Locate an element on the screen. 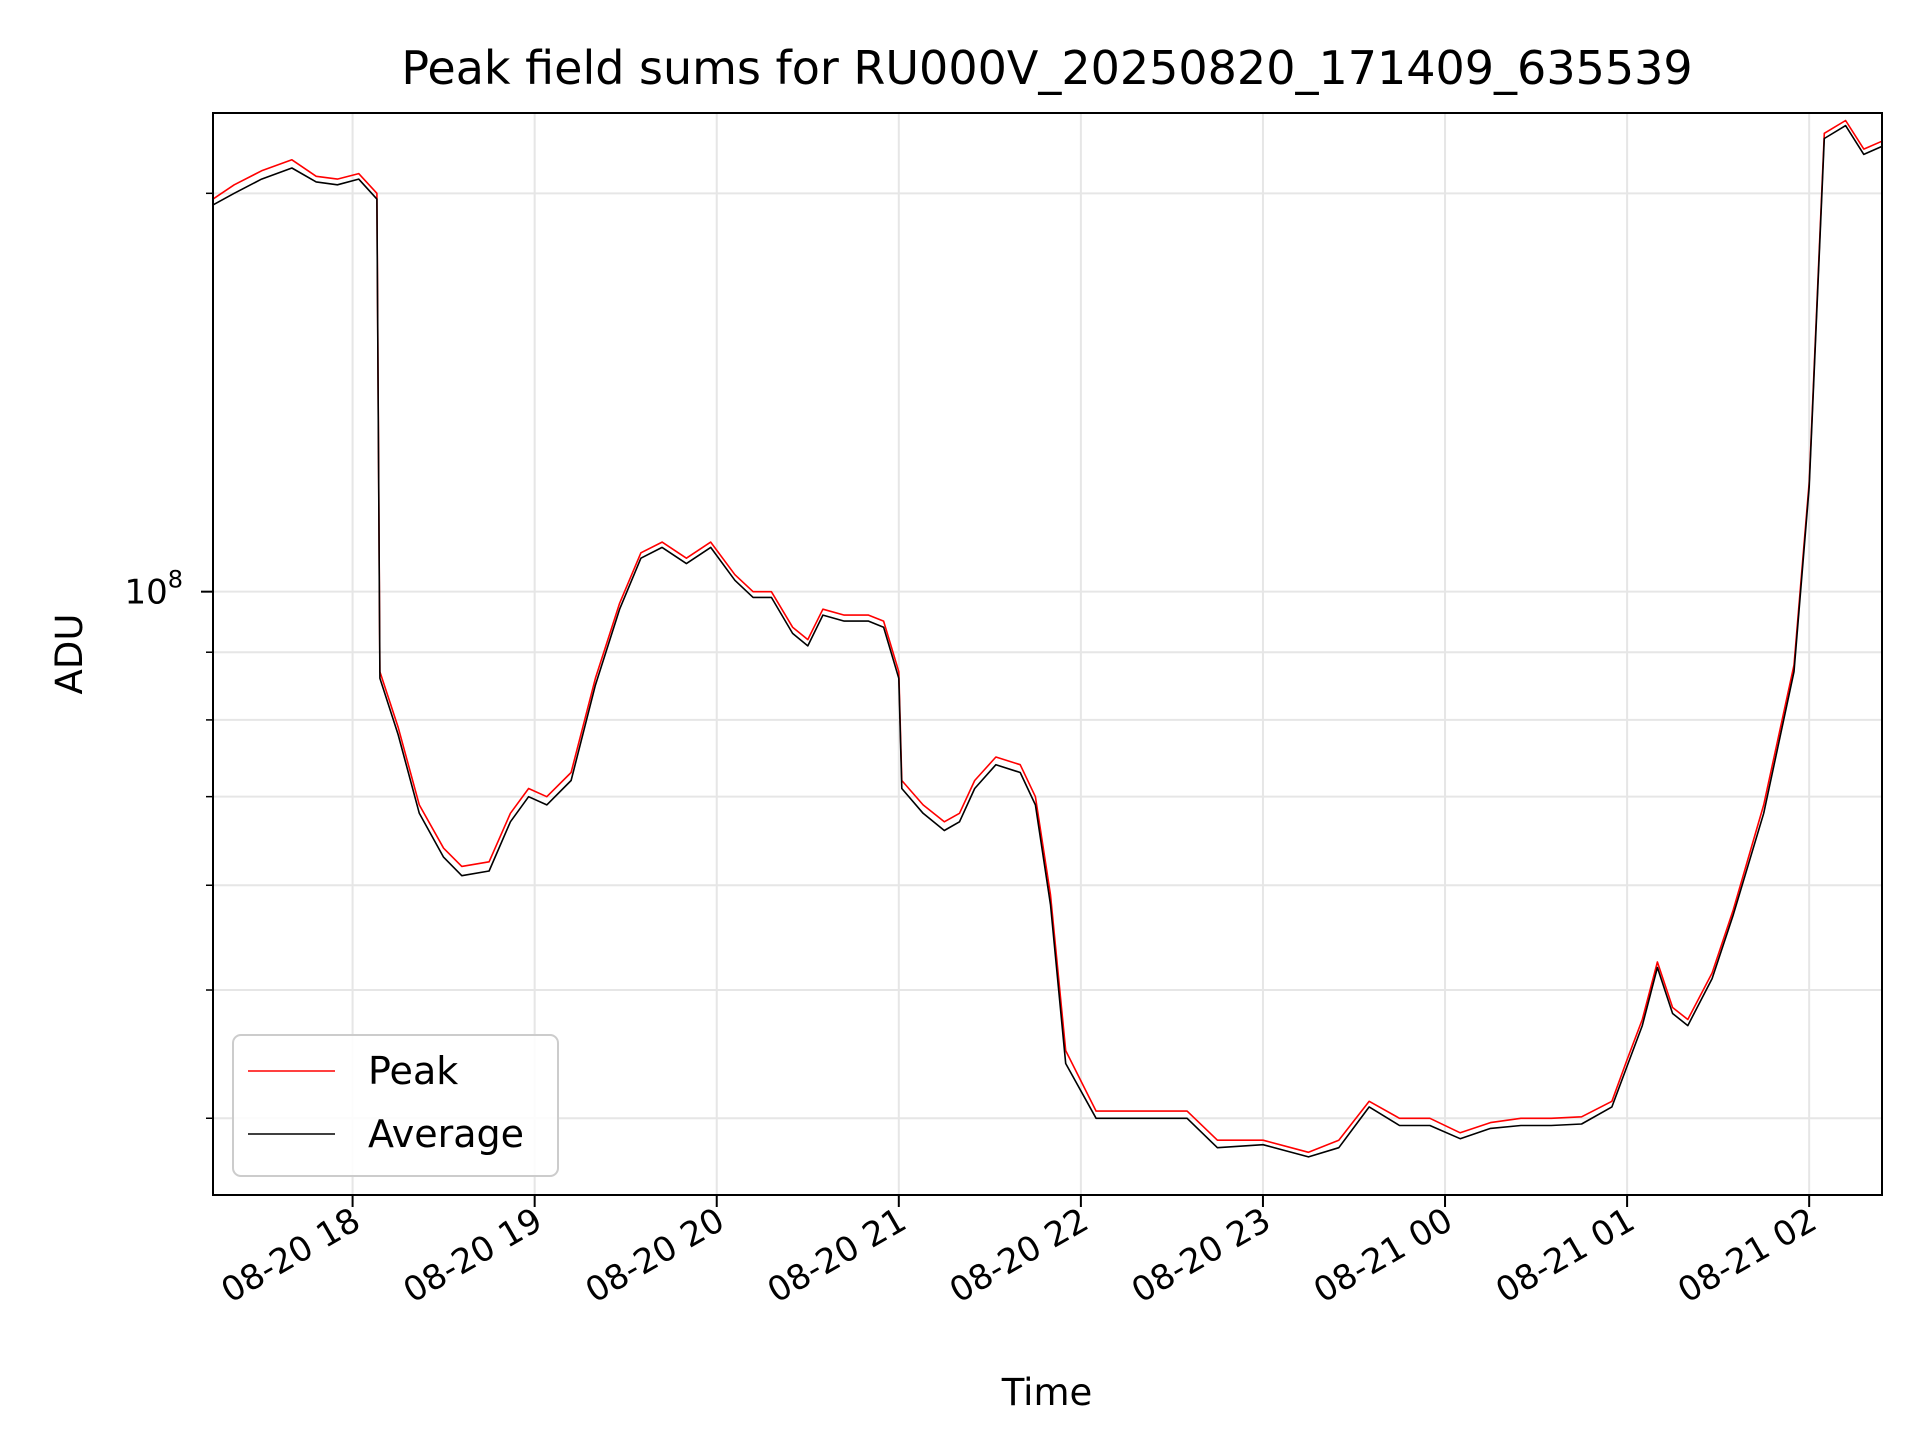  legend-label-average: Average is located at coordinates (446, 1134).